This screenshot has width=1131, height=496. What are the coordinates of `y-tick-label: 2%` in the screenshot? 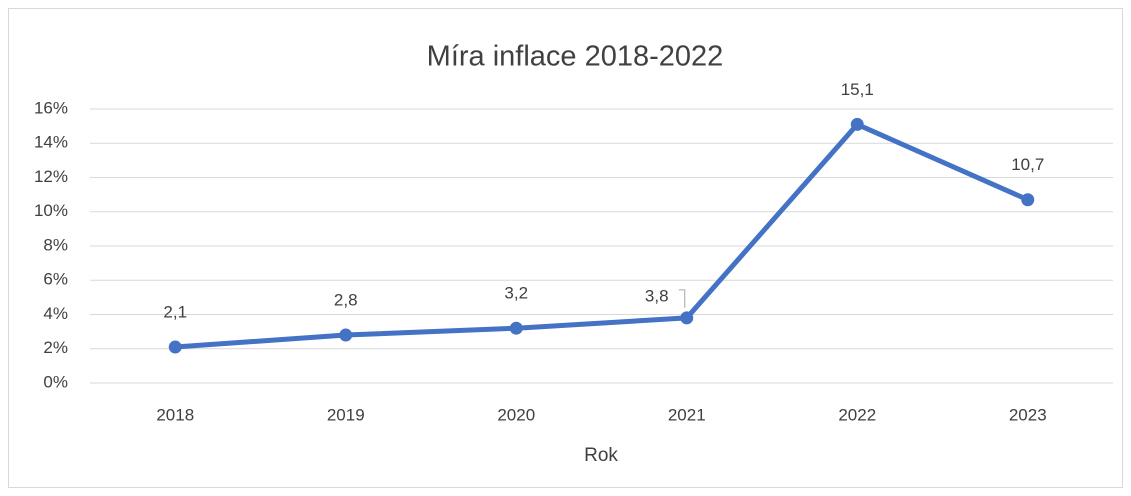 It's located at (55, 347).